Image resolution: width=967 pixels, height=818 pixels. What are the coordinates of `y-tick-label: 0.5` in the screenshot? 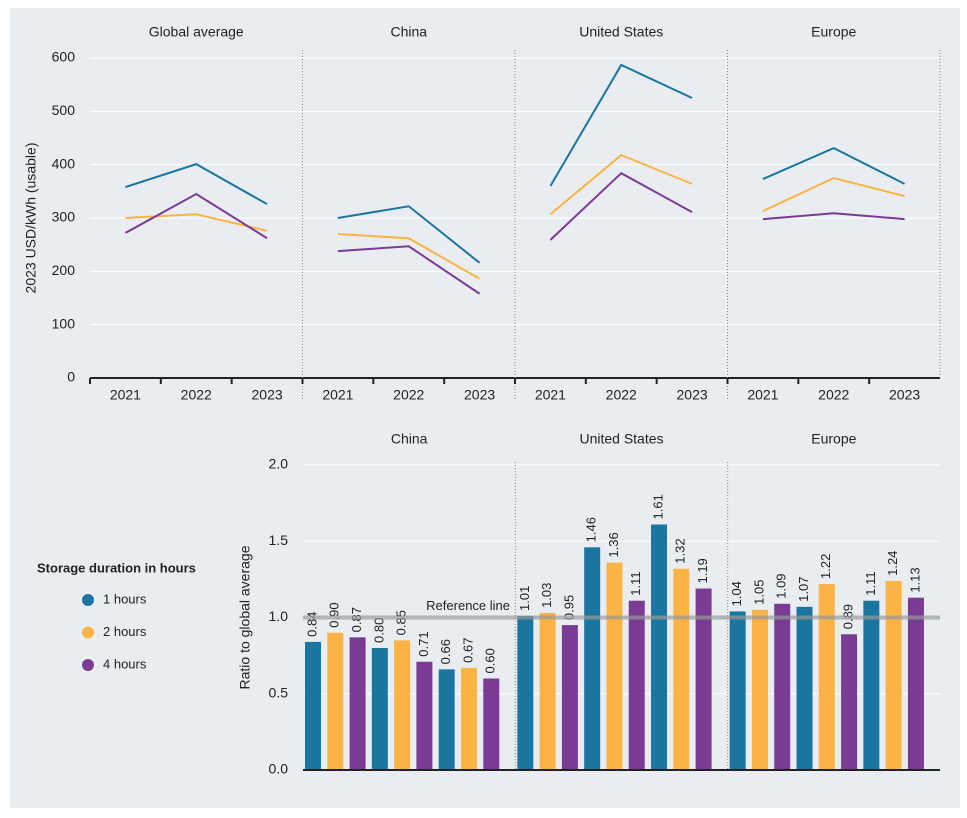 It's located at (279, 692).